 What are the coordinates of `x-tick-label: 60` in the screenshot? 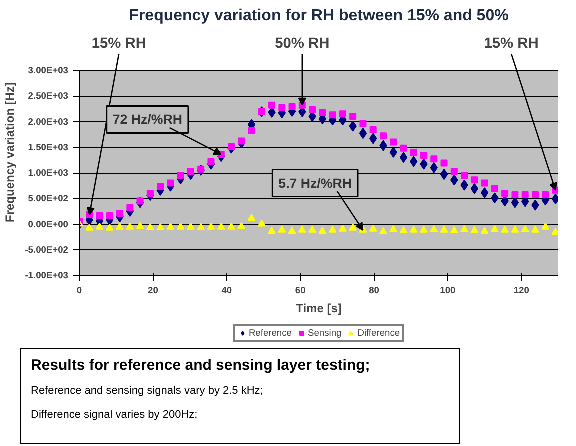 It's located at (300, 291).